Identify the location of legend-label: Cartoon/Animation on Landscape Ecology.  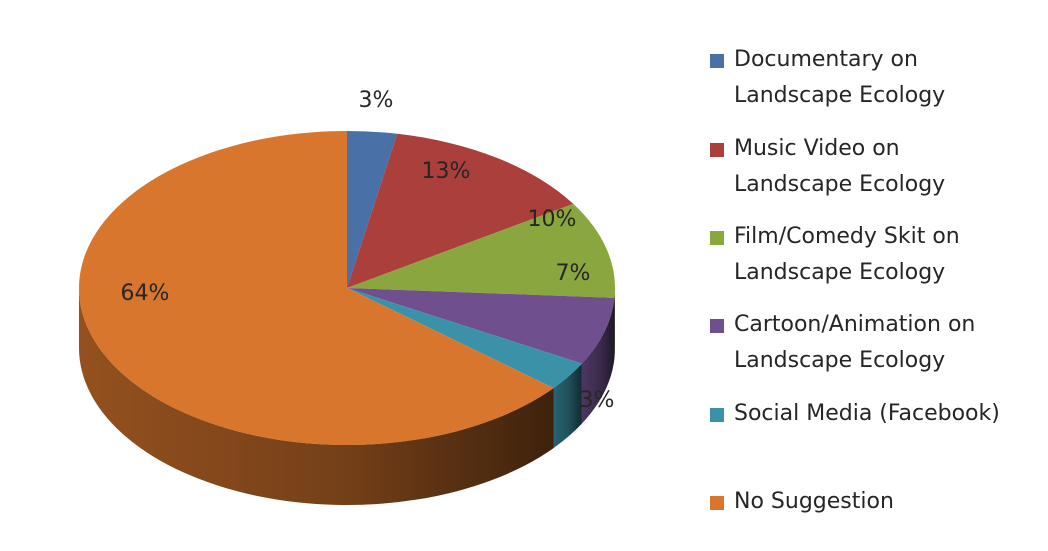
(855, 342).